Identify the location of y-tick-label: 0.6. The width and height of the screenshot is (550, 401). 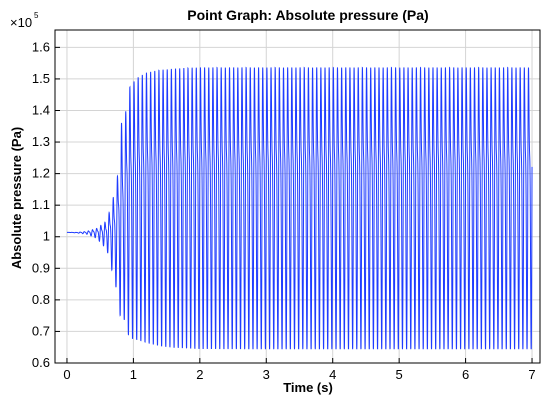
(41, 362).